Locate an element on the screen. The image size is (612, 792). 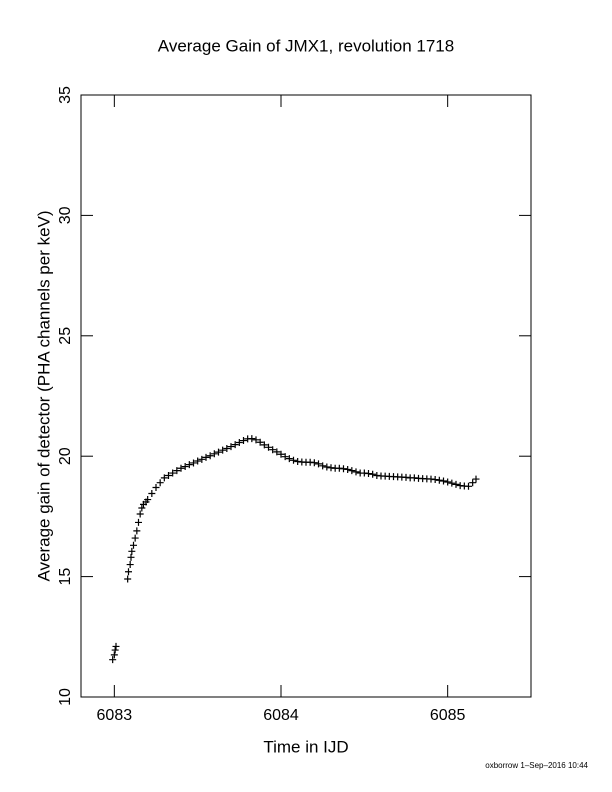
y-tick-label: 25 is located at coordinates (65, 336).